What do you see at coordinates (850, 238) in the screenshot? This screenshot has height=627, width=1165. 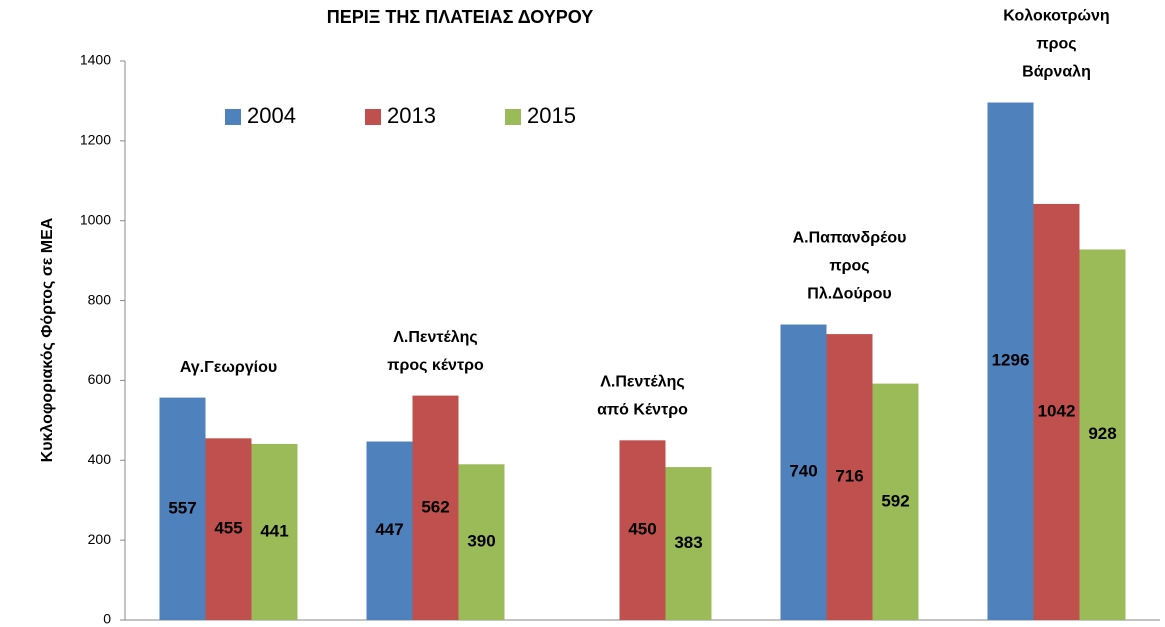 I see `category-label: Α.Παπανδρέου` at bounding box center [850, 238].